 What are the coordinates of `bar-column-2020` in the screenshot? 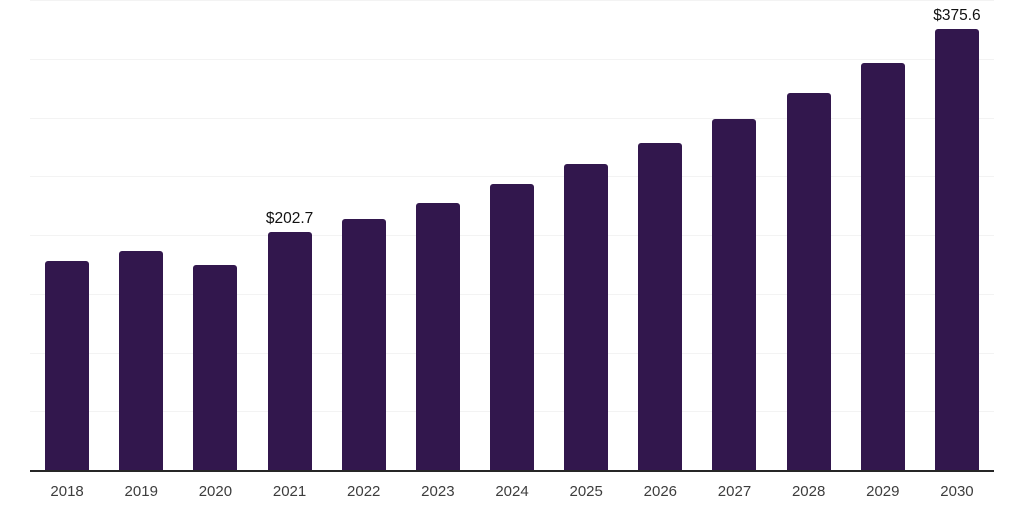 It's located at (215, 235).